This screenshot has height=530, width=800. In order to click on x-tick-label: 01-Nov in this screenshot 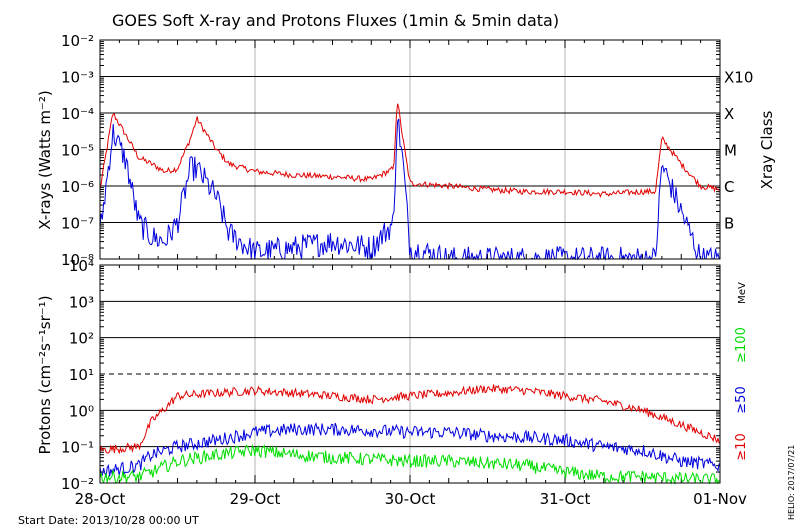, I will do `click(720, 499)`.